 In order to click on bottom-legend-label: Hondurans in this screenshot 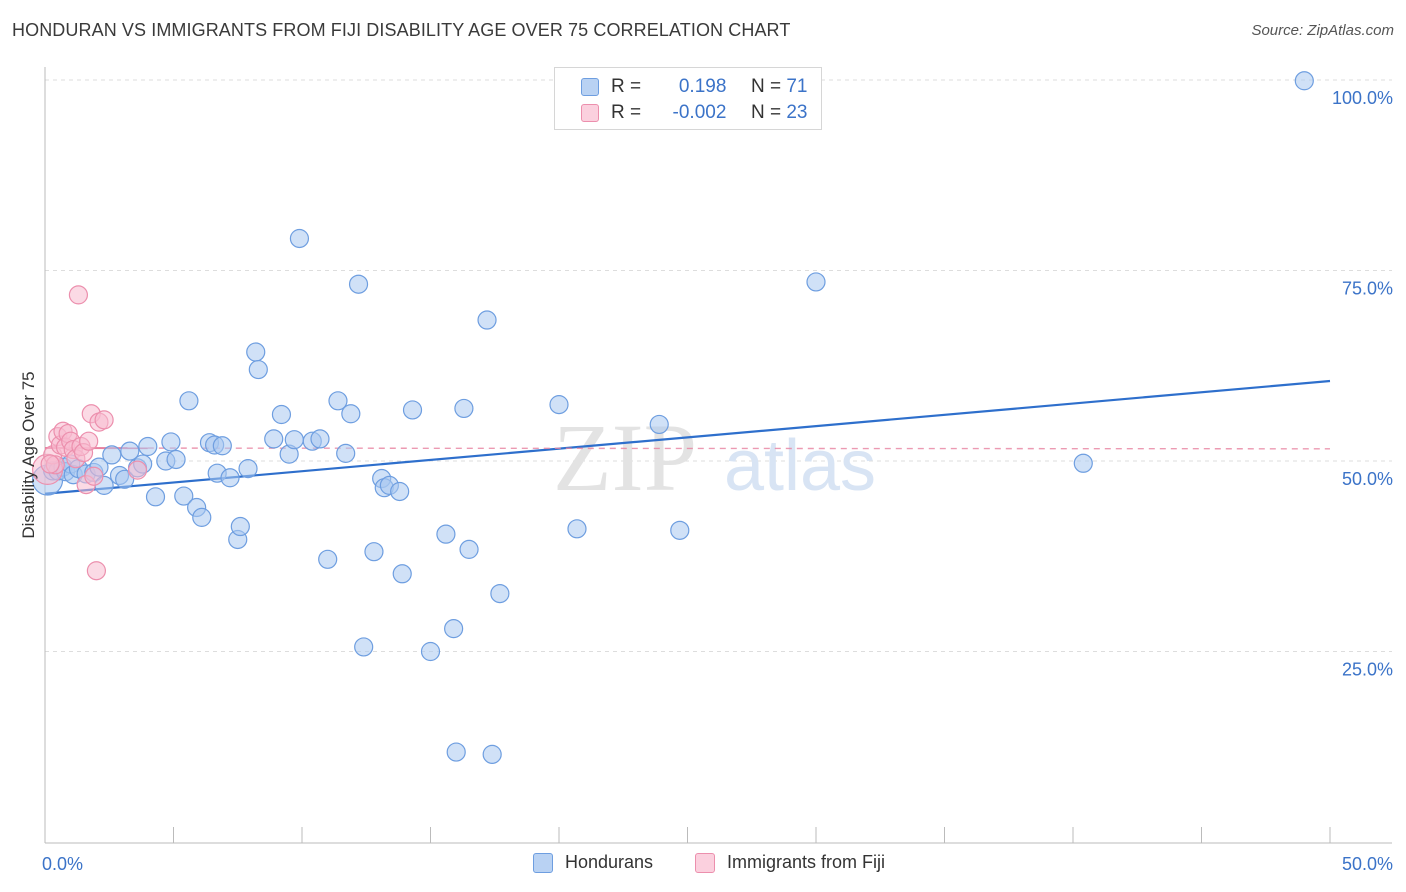, I will do `click(609, 862)`.